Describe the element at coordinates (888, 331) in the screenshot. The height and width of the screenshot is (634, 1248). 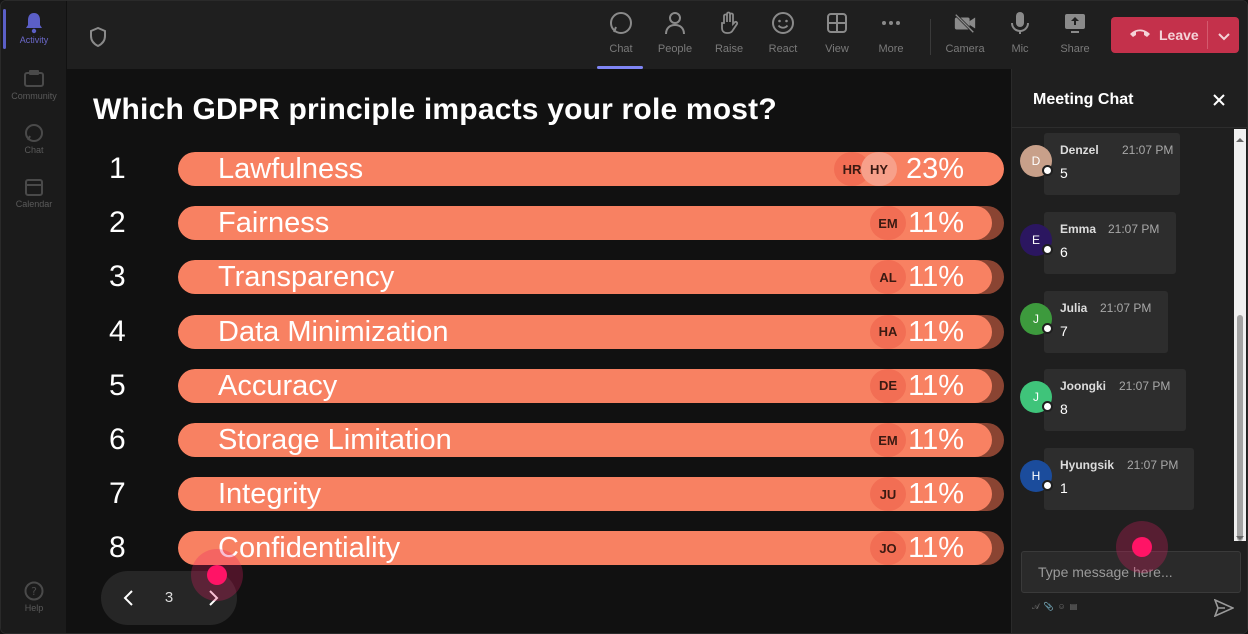
I see `voter-avatar: HA` at that location.